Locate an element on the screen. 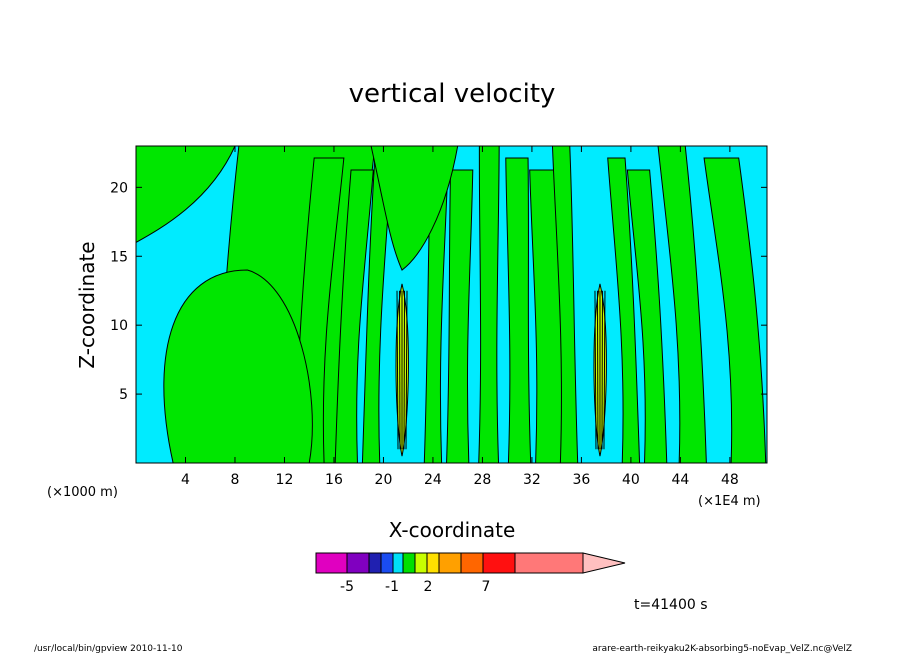 Image resolution: width=904 pixels, height=654 pixels. y-axis-label: Z-coordinate is located at coordinates (87, 304).